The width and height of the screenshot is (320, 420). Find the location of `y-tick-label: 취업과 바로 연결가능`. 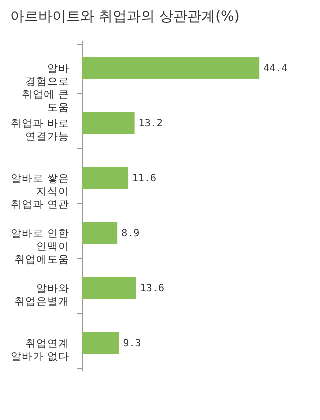

y-tick-label: 취업과 바로 연결가능 is located at coordinates (40, 130).